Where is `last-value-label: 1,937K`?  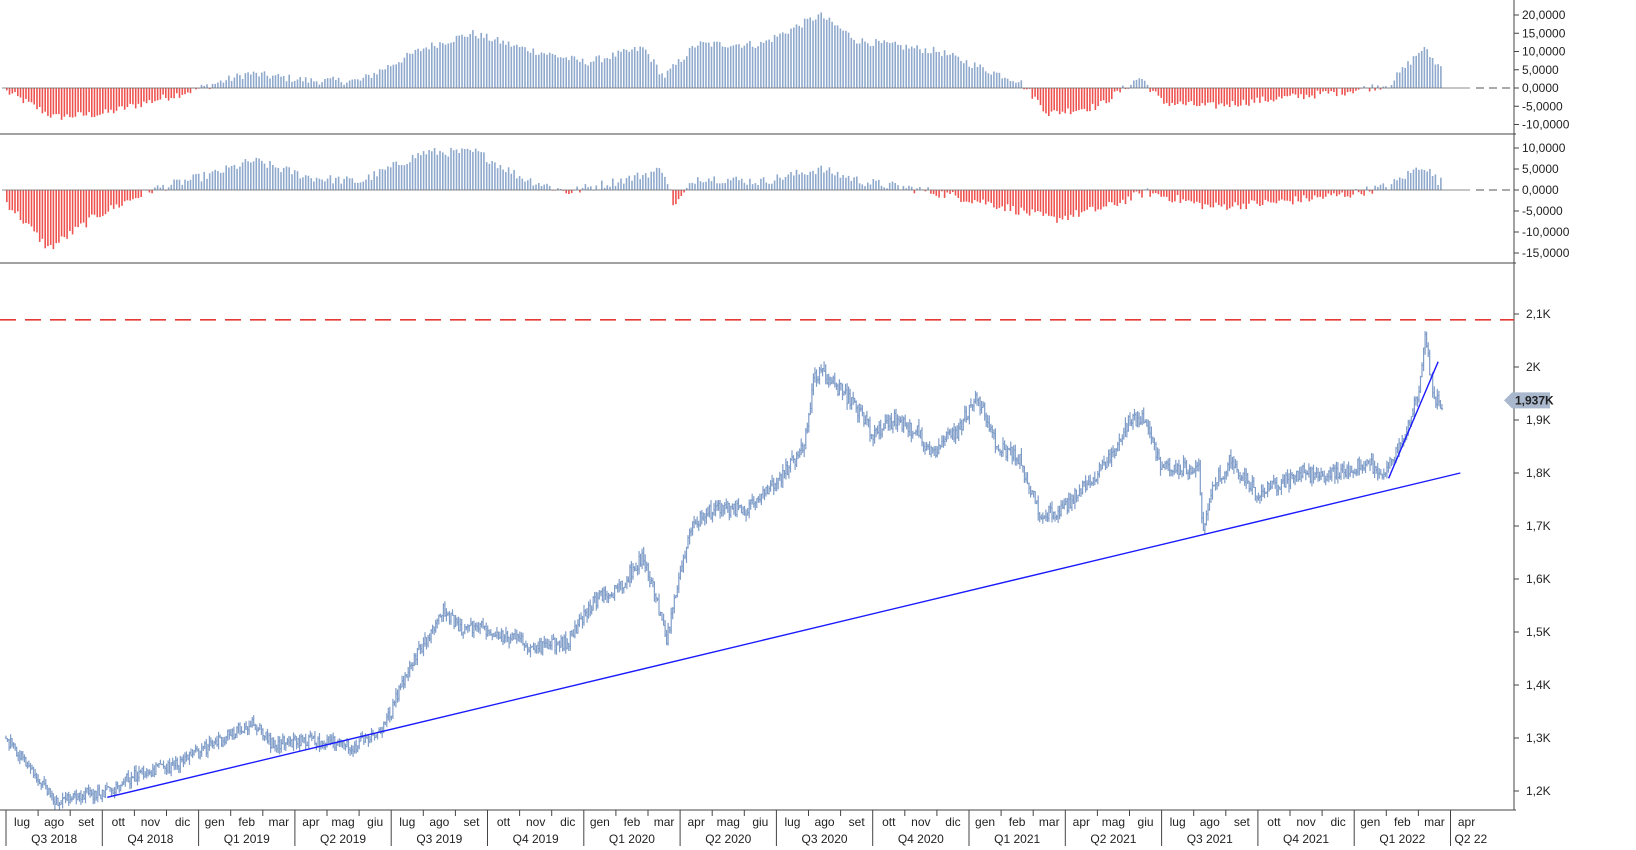 last-value-label: 1,937K is located at coordinates (1534, 400).